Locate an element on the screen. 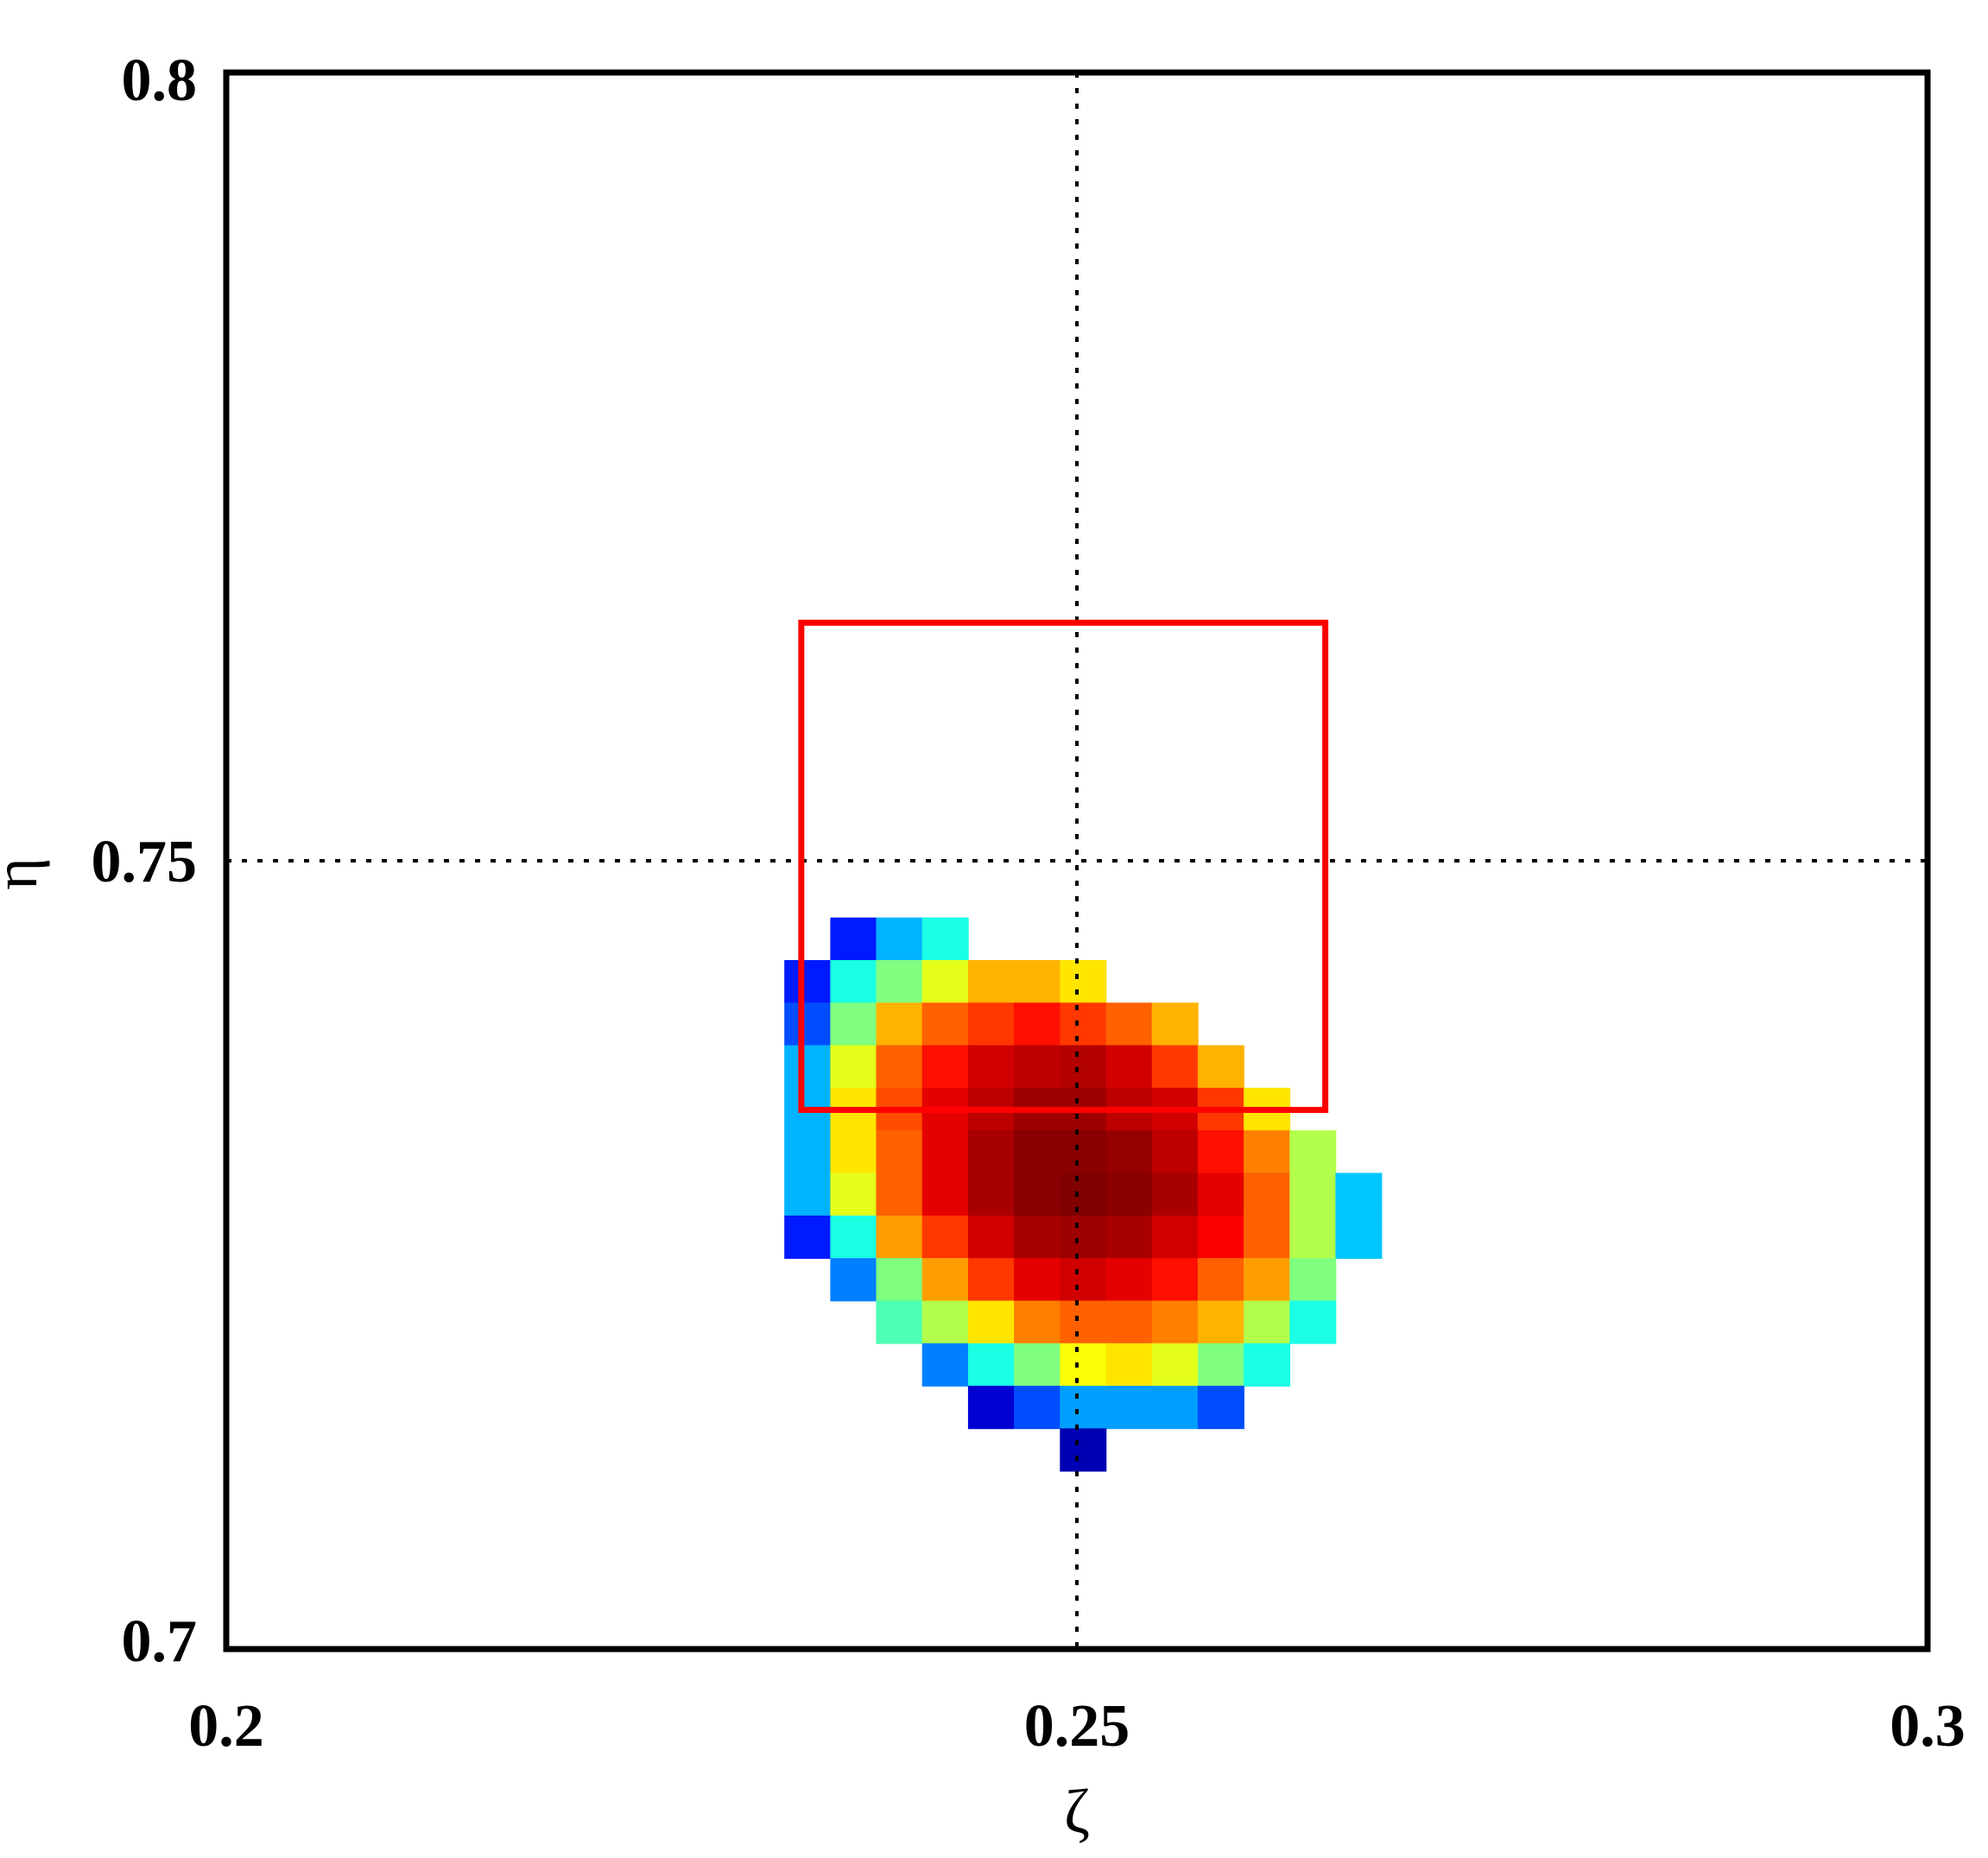  y-tick-label: 0.8 is located at coordinates (160, 80).